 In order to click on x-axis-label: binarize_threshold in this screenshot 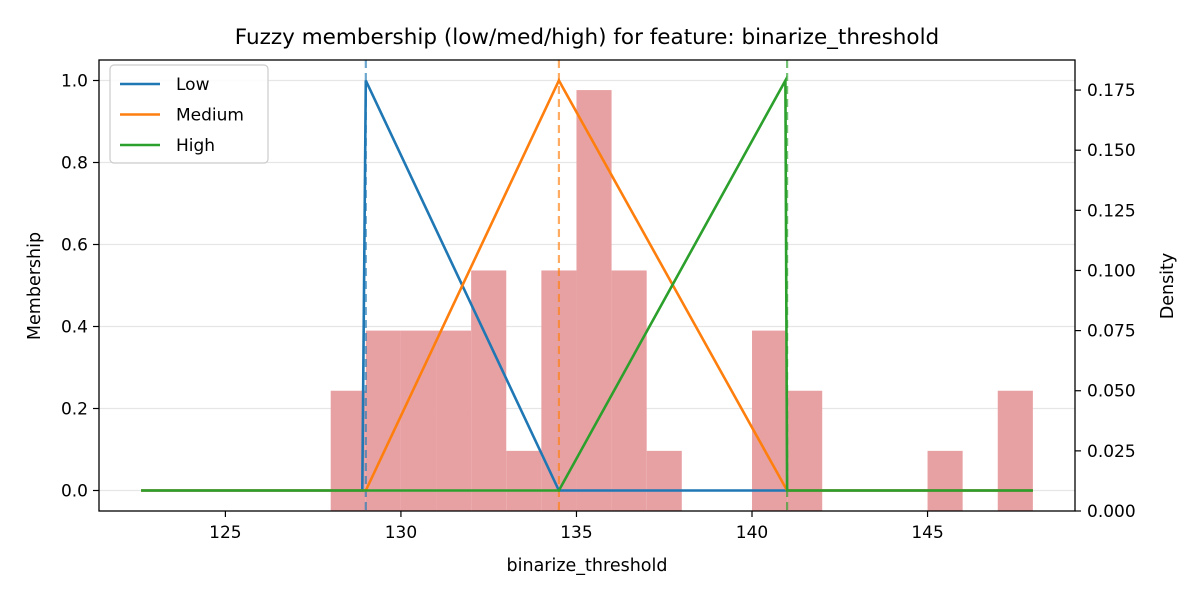, I will do `click(587, 566)`.